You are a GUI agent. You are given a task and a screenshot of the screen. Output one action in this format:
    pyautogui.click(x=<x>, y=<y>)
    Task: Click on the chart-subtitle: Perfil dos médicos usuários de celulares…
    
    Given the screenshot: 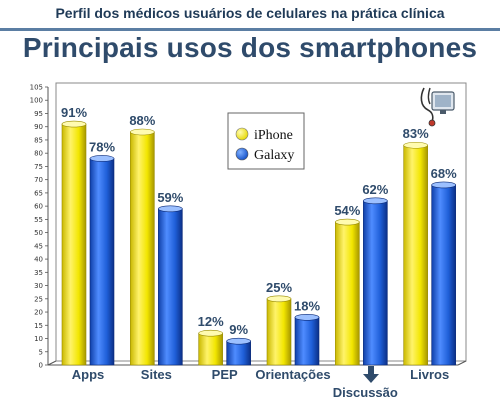 What is the action you would take?
    pyautogui.click(x=250, y=13)
    